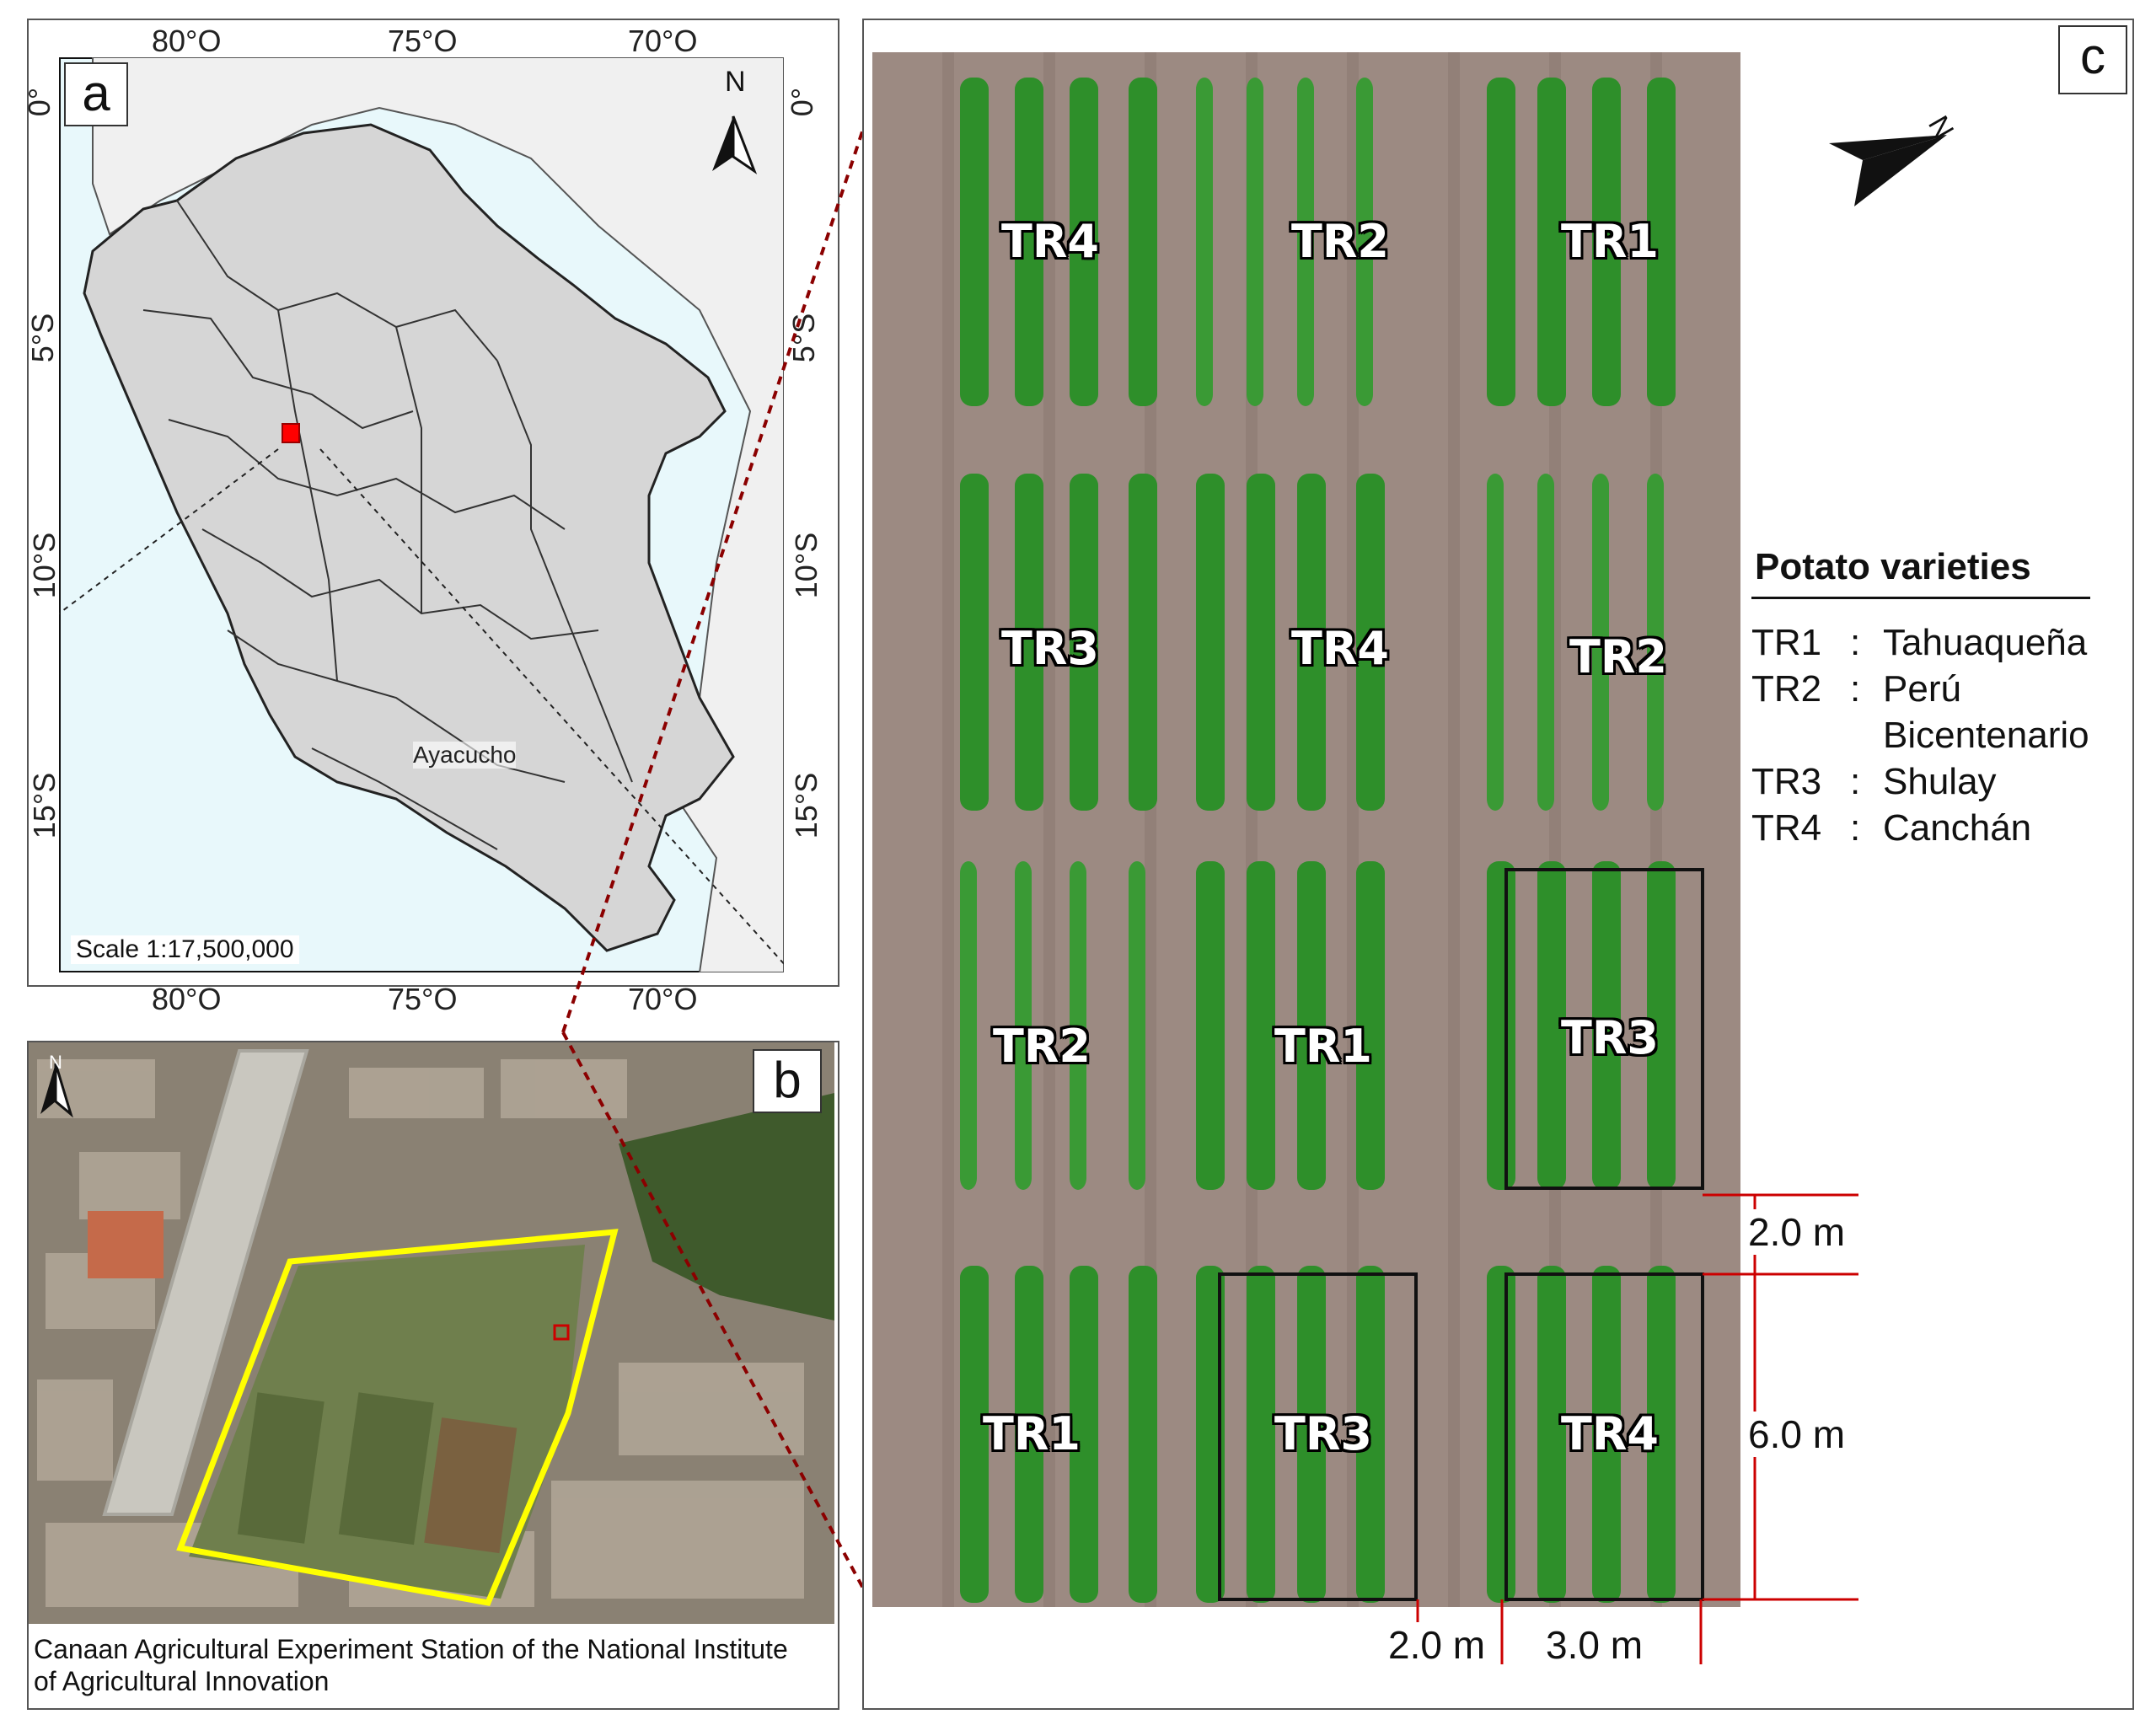 This screenshot has width=2156, height=1725. Describe the element at coordinates (1958, 828) in the screenshot. I see `legend-variety-name: Canchán` at that location.